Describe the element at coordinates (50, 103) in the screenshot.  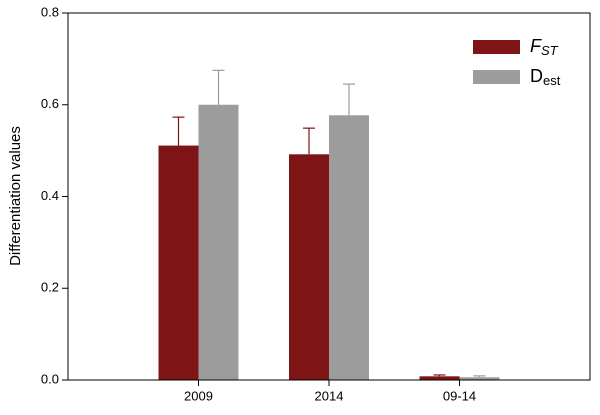
I see `y-tick-label: 0.6` at that location.